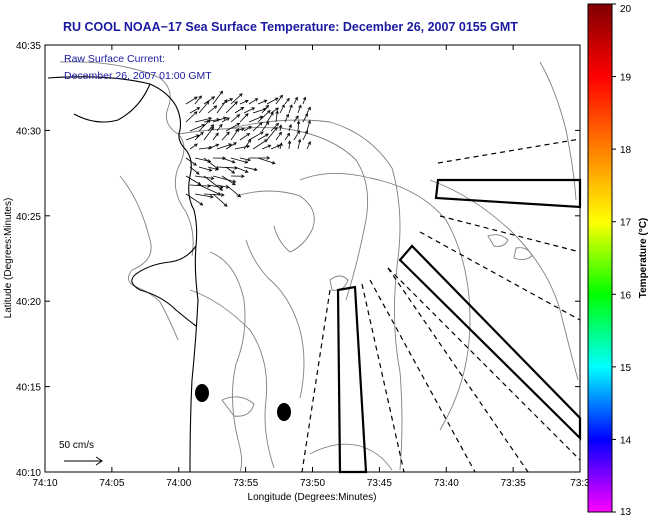  What do you see at coordinates (28, 473) in the screenshot?
I see `y-tick-label: 40:10` at bounding box center [28, 473].